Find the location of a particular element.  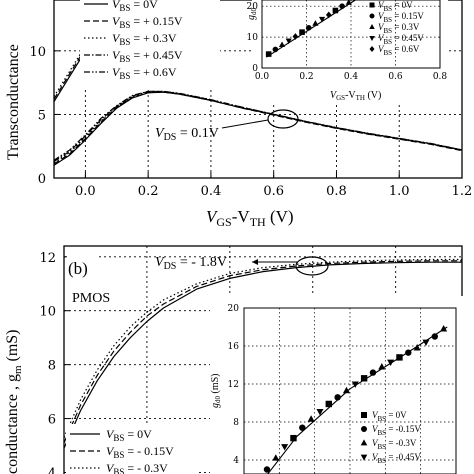

panel-b-legend-entry-value: = - 0.3V is located at coordinates (146, 467).